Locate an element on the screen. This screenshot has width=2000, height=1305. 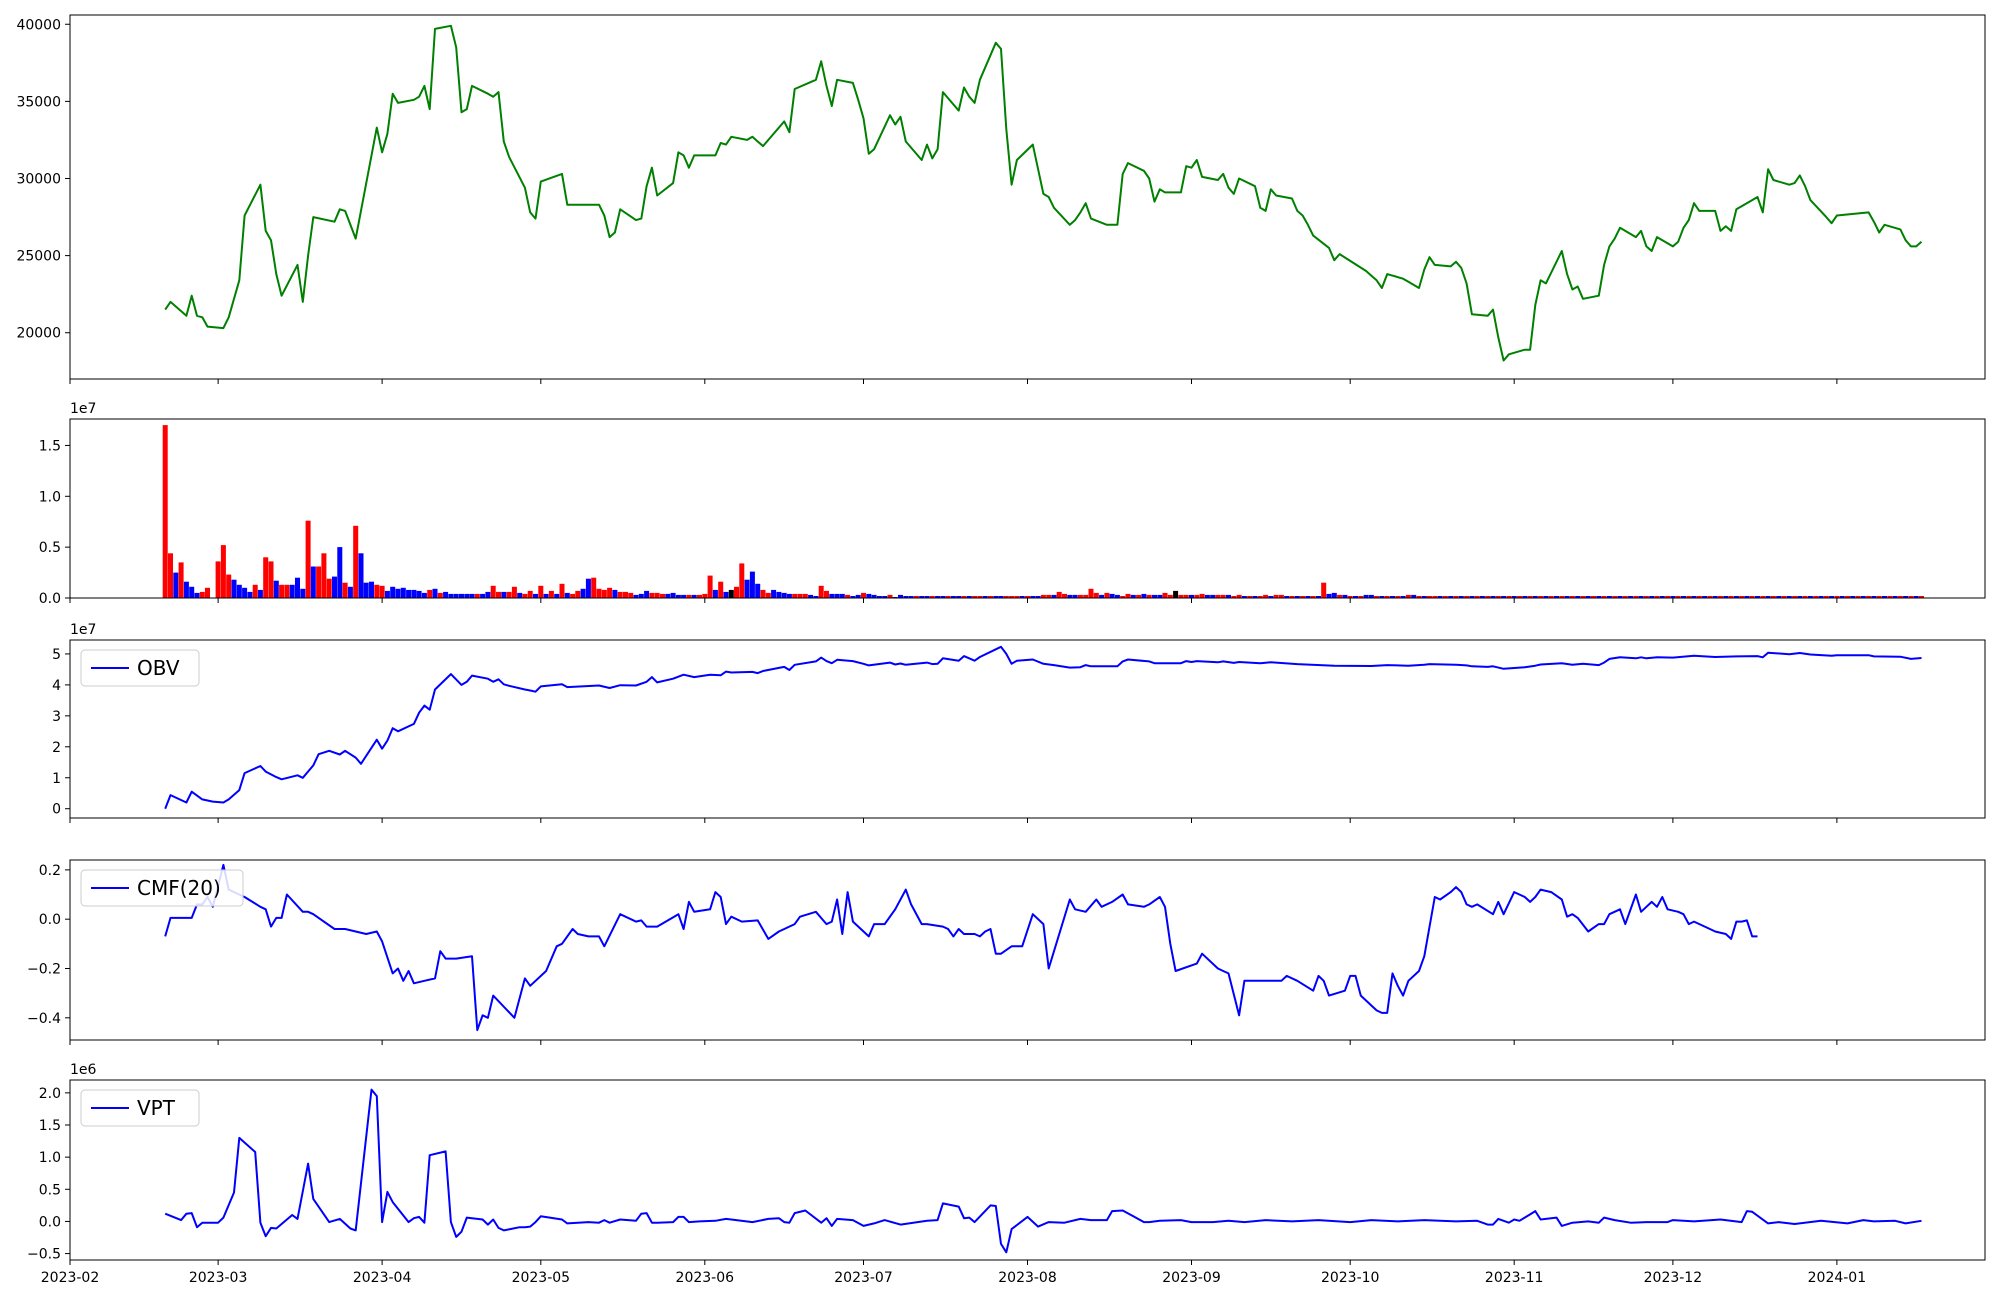
xtick-label: 2023-04 is located at coordinates (382, 1278).